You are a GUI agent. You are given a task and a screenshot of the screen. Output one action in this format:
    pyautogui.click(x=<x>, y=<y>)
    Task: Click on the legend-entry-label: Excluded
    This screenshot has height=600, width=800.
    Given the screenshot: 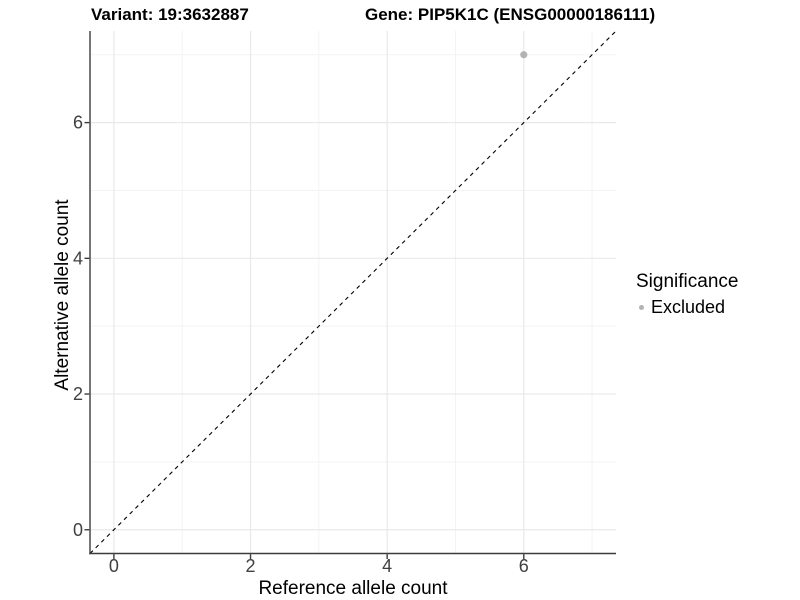 What is the action you would take?
    pyautogui.click(x=688, y=307)
    